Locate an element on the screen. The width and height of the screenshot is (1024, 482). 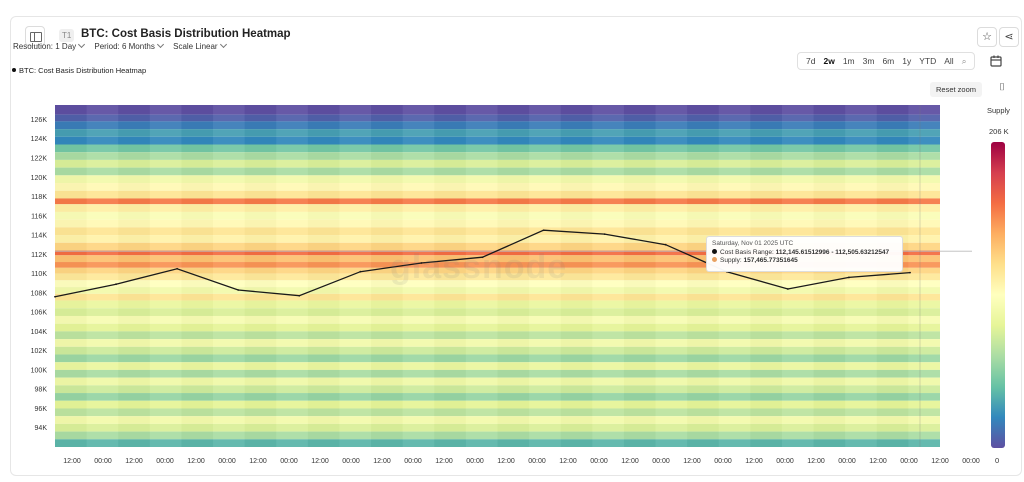
y-tick-label: 102K is located at coordinates (39, 351).